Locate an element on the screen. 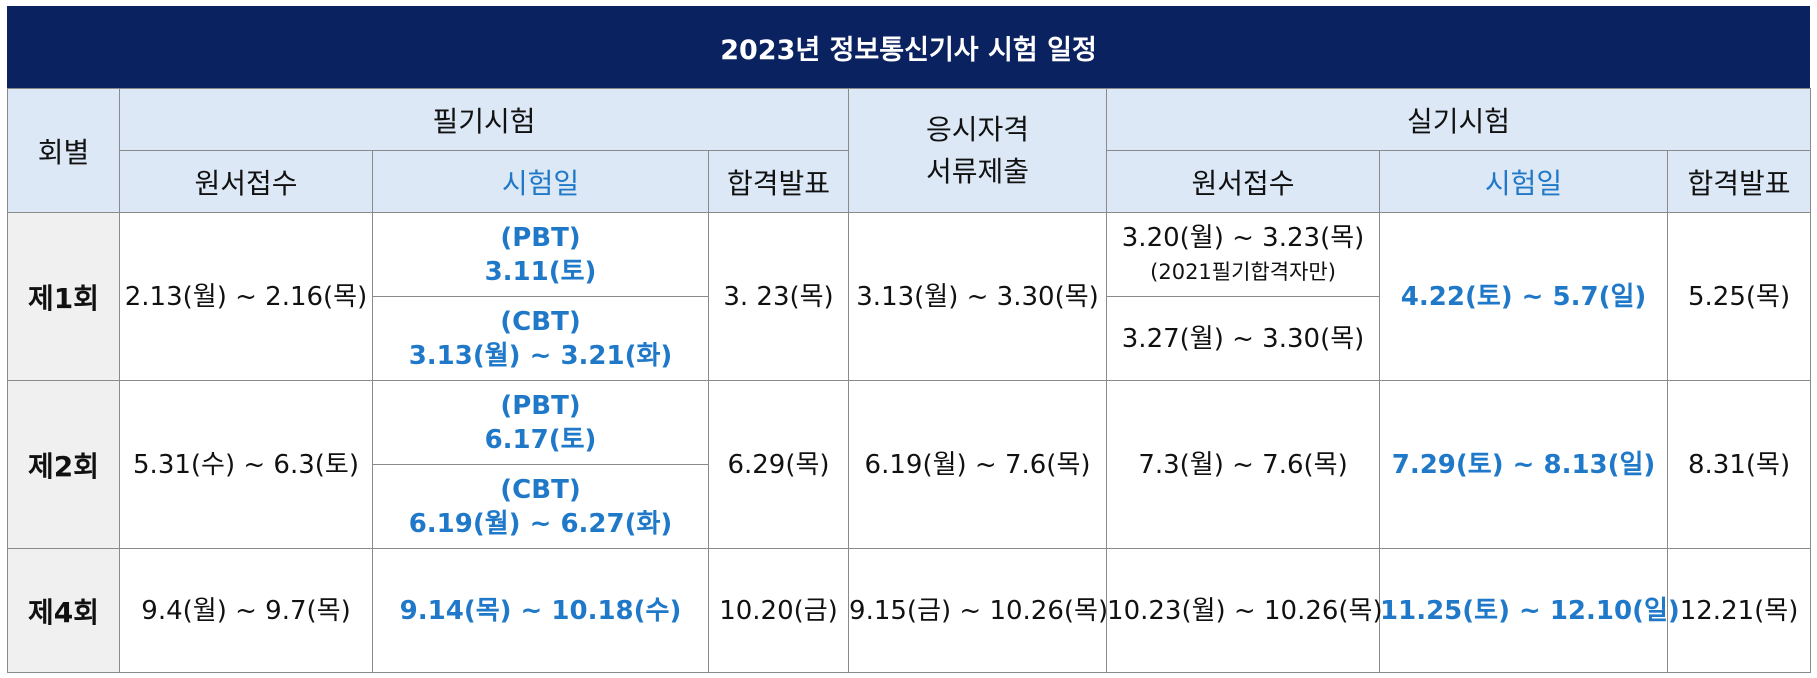 This screenshot has height=678, width=1817. written-exam: 9.14(목) ~ 10.18(수) is located at coordinates (540, 610).